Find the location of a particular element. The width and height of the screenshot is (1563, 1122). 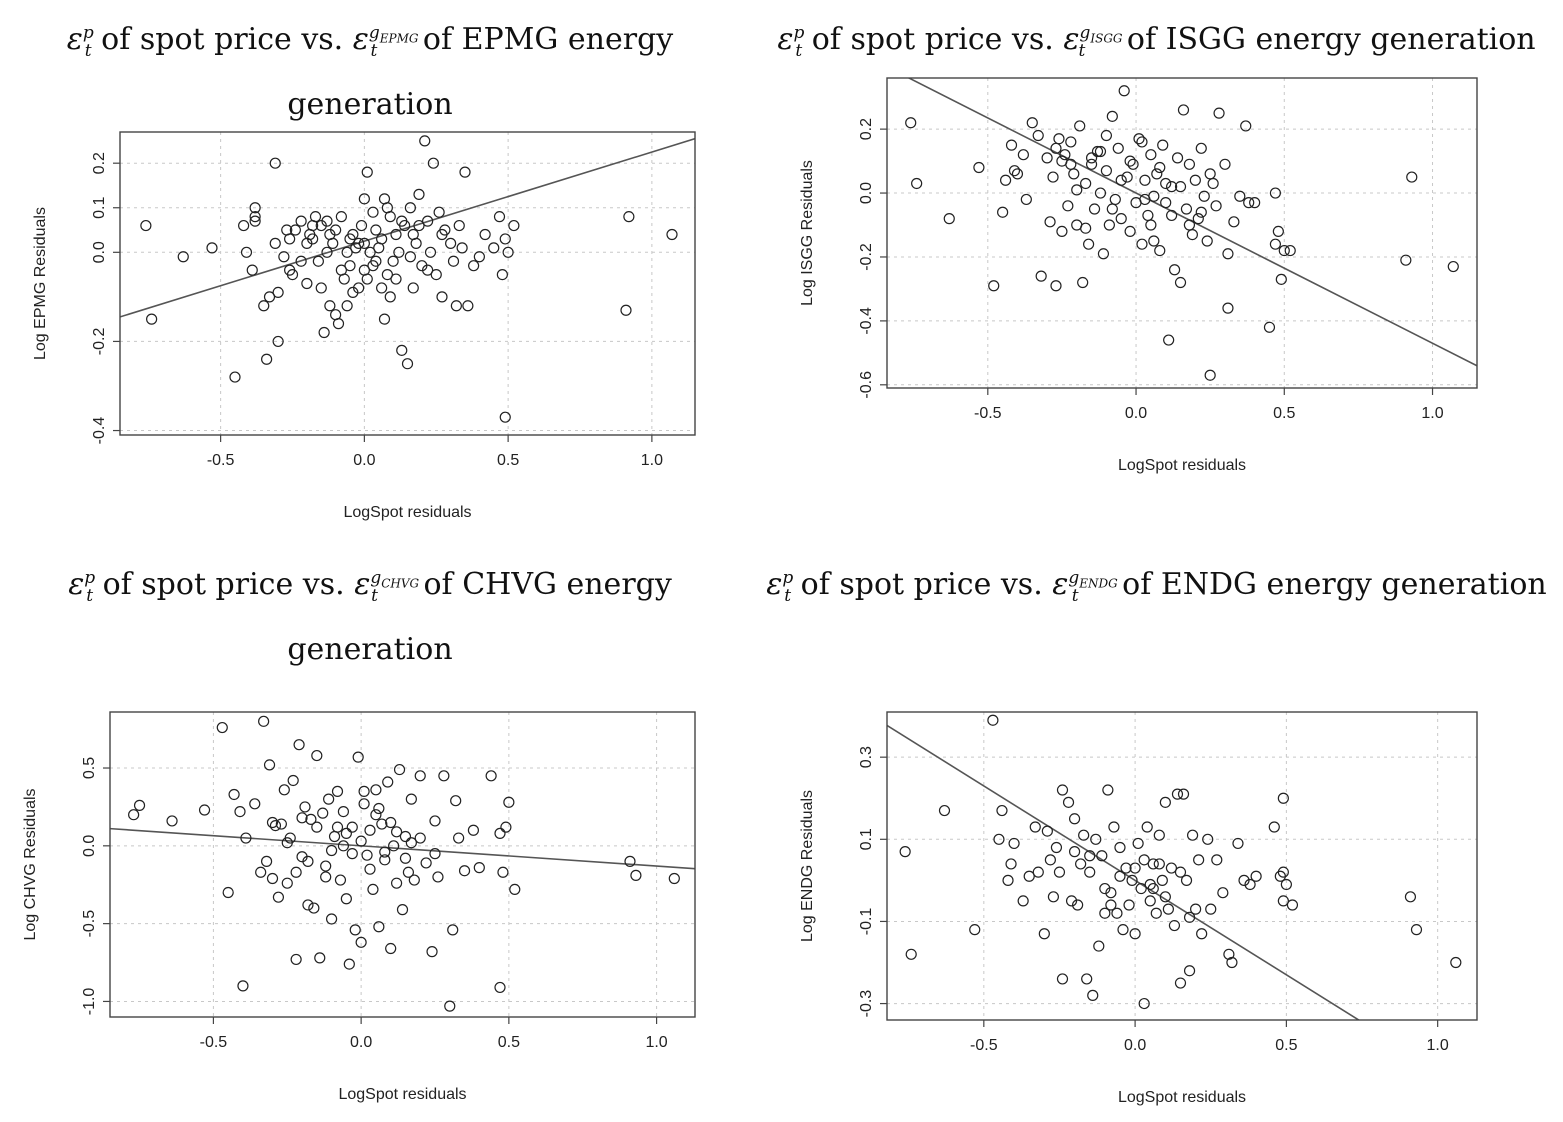

title-part2: of CHVG energy generation is located at coordinates (479, 617).